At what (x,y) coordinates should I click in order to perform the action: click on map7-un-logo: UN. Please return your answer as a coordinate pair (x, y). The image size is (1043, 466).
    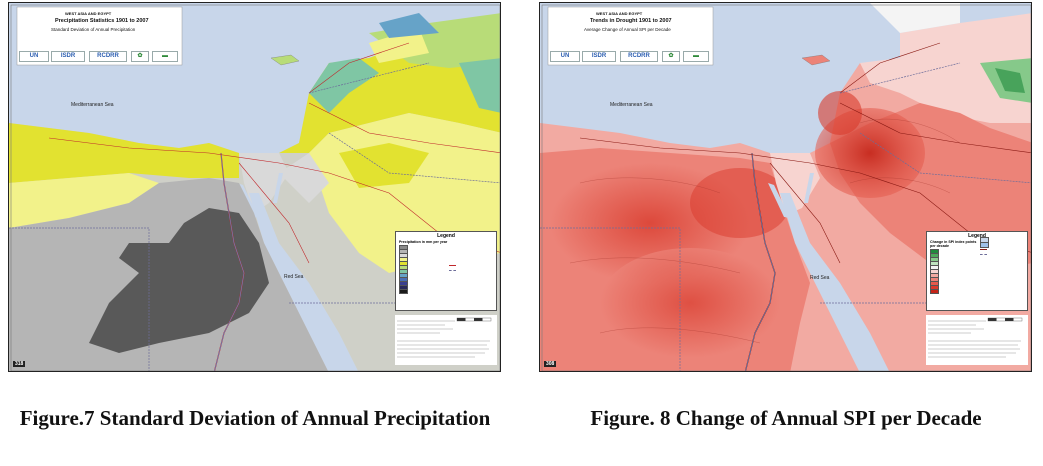
    Looking at the image, I should click on (34, 56).